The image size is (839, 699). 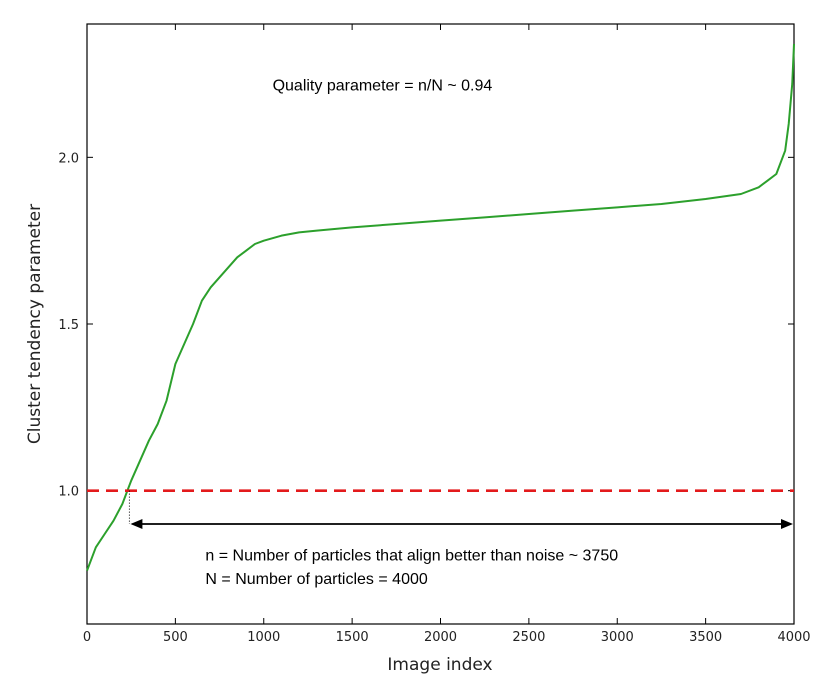 I want to click on x-axis-label: Image index, so click(x=439, y=665).